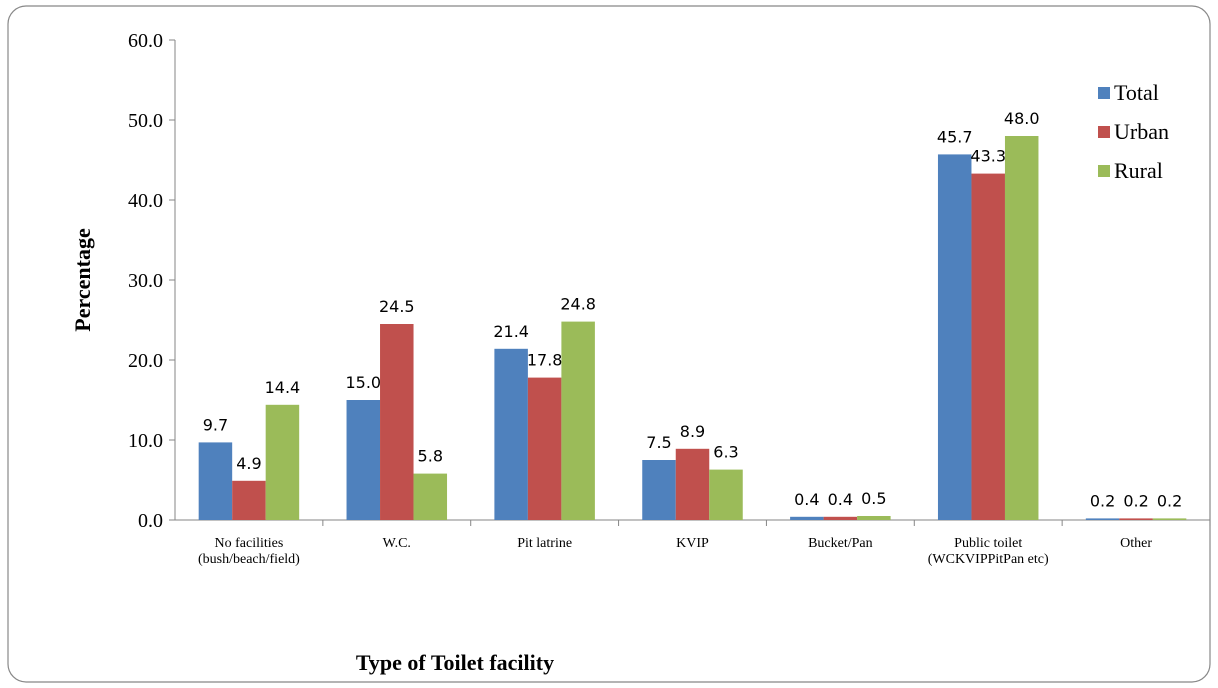 The height and width of the screenshot is (688, 1218). I want to click on value-label: 8.9, so click(692, 431).